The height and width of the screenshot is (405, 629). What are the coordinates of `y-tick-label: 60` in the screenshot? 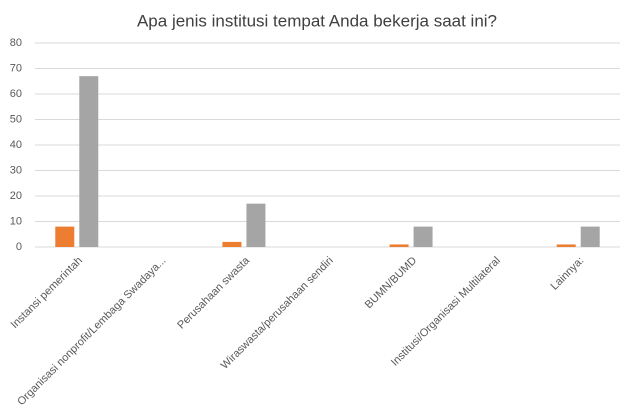 It's located at (16, 94).